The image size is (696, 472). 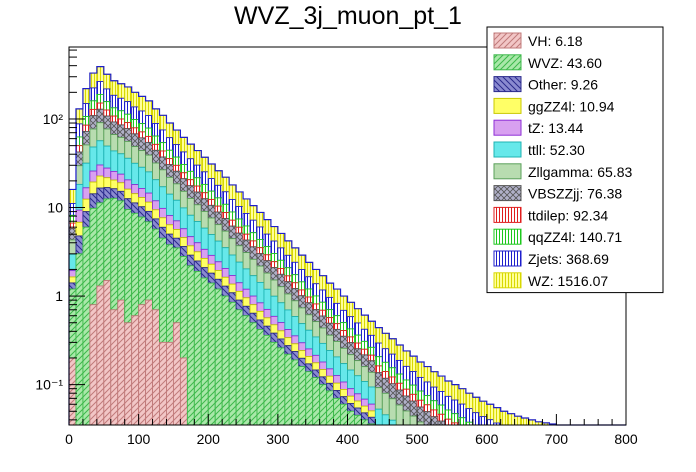 I want to click on x-tick-label: 800, so click(x=626, y=439).